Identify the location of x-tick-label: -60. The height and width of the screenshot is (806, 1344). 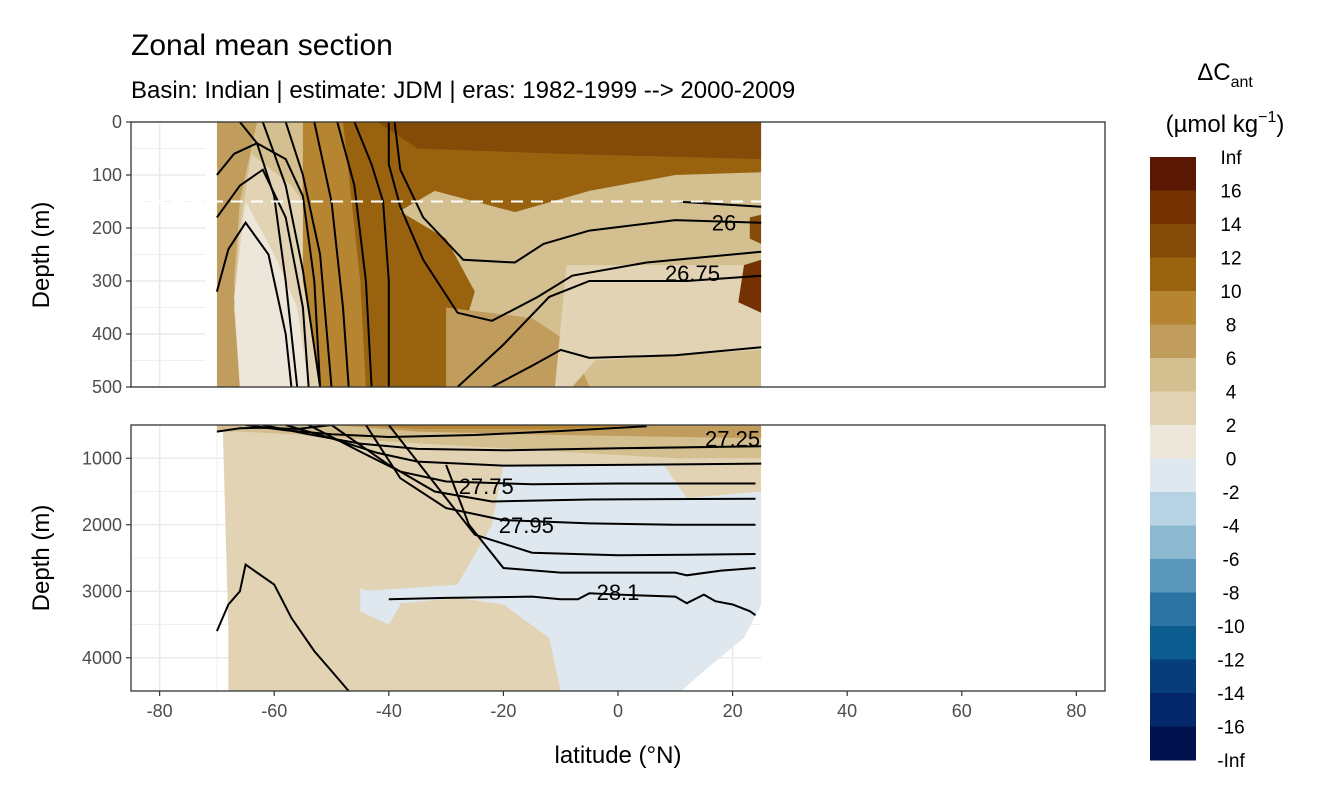
(274, 711).